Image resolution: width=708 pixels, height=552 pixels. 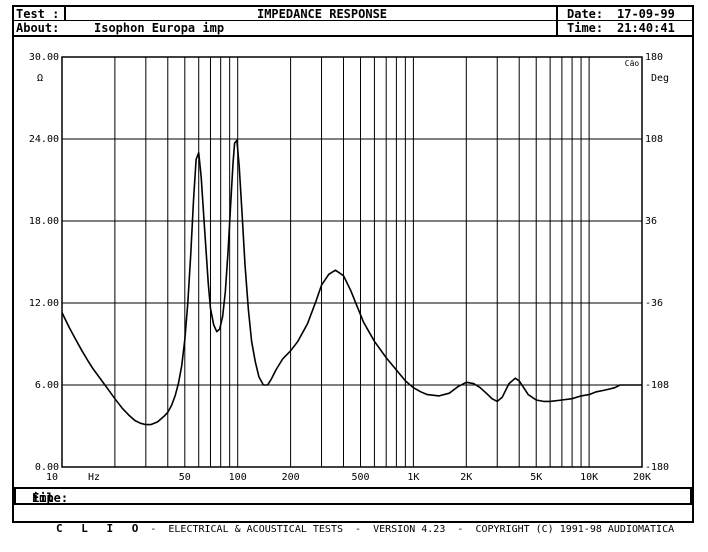 I want to click on y-axis-label: Ω, so click(x=40, y=78).